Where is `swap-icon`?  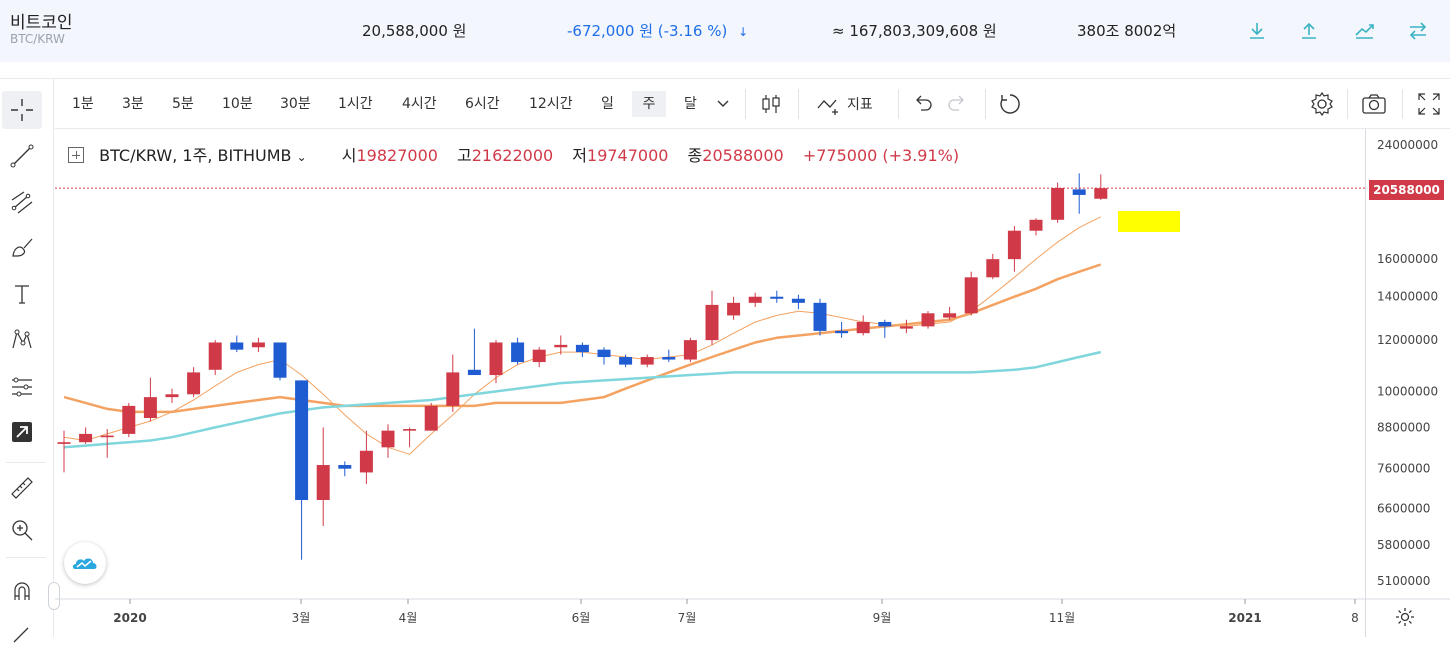
swap-icon is located at coordinates (1418, 31).